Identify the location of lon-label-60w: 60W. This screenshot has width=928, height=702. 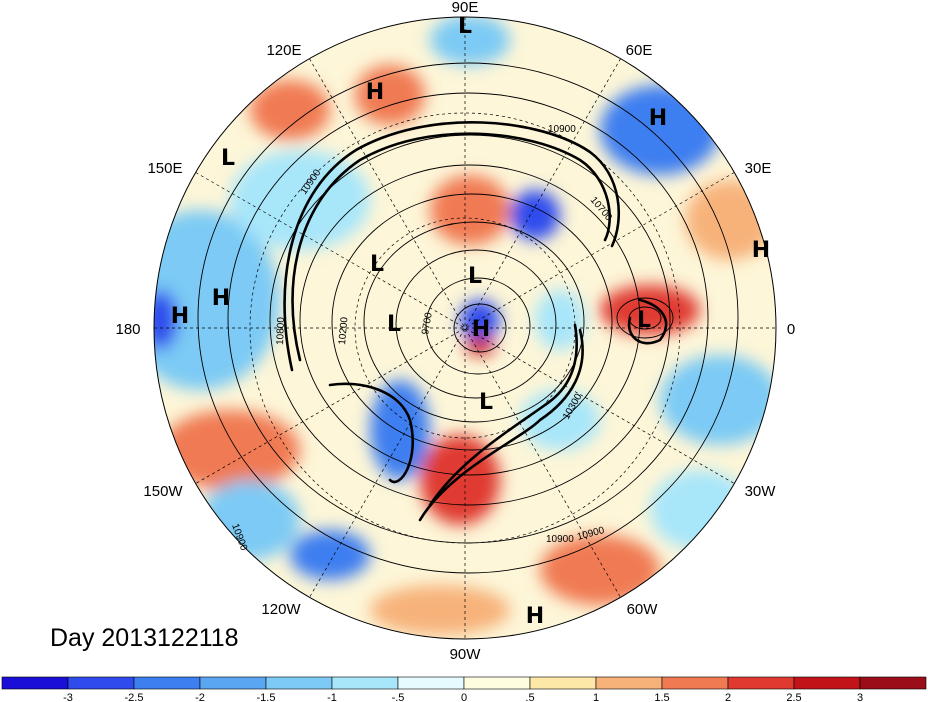
(643, 609).